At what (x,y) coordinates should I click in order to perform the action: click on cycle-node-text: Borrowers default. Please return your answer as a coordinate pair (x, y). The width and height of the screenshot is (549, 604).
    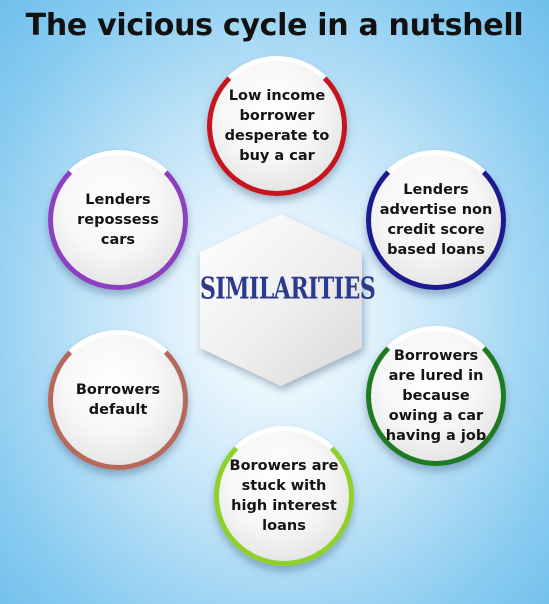
    Looking at the image, I should click on (118, 400).